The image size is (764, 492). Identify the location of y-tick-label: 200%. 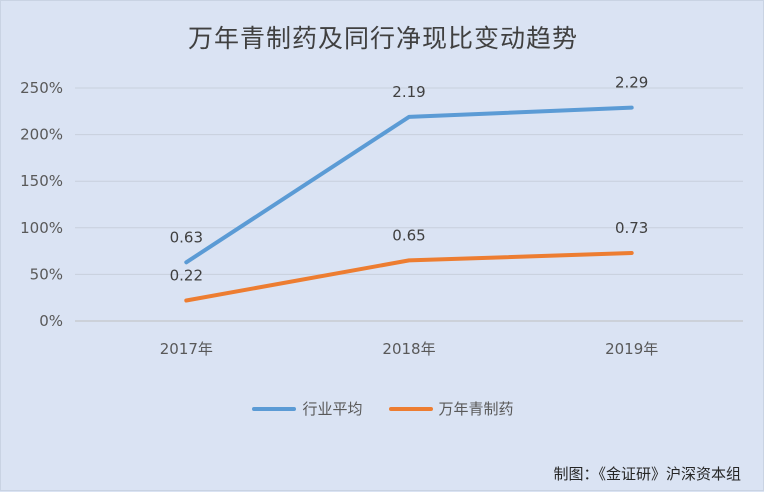
(41, 135).